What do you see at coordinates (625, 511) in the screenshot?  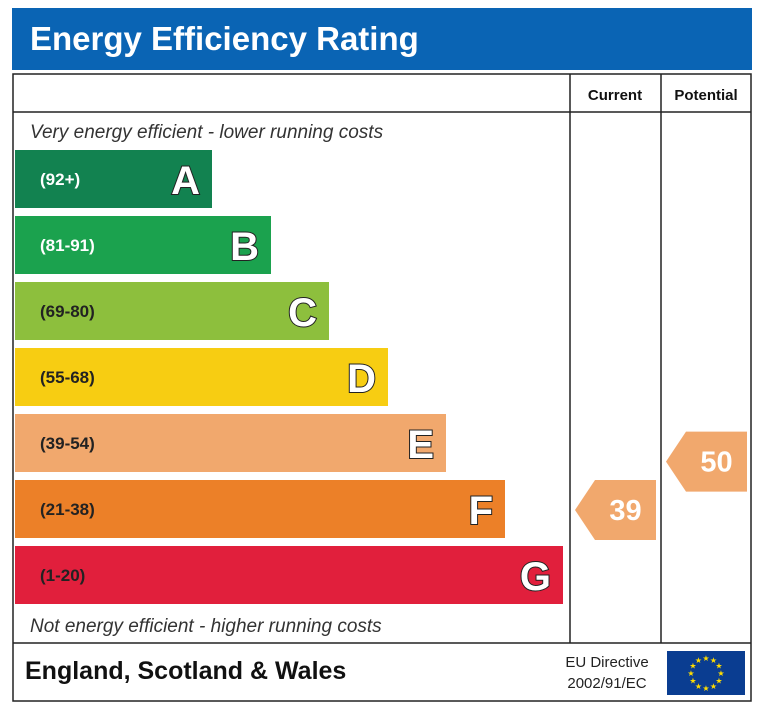 I see `current-rating-value: 39` at bounding box center [625, 511].